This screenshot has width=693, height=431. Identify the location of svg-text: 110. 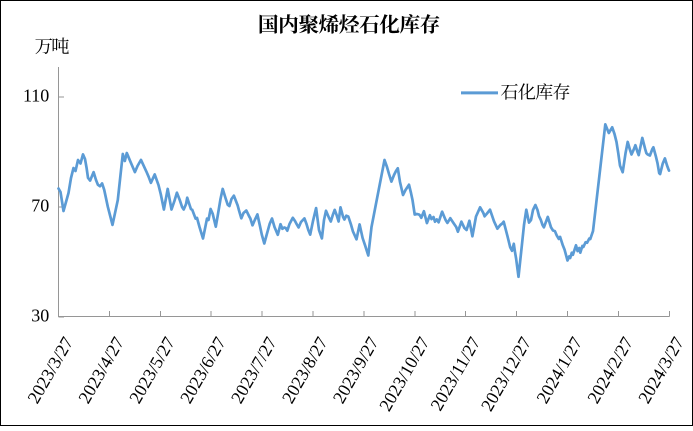
(36, 95).